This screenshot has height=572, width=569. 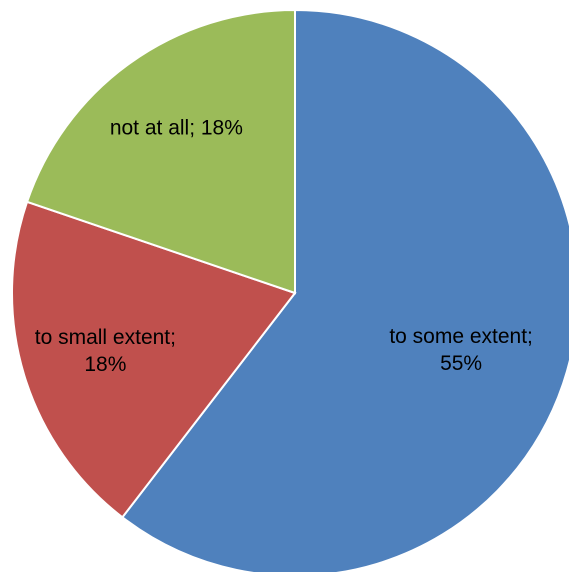 I want to click on slice-label-to-some-extent: to some extent; 55%, so click(x=461, y=350).